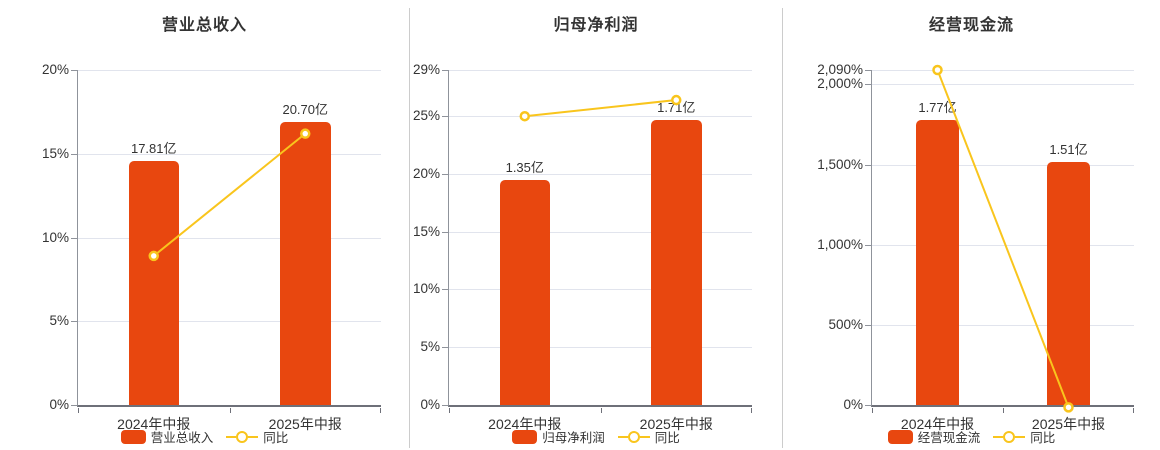 Image resolution: width=1160 pixels, height=450 pixels. I want to click on legend-bar-label: 归母净利润, so click(573, 438).